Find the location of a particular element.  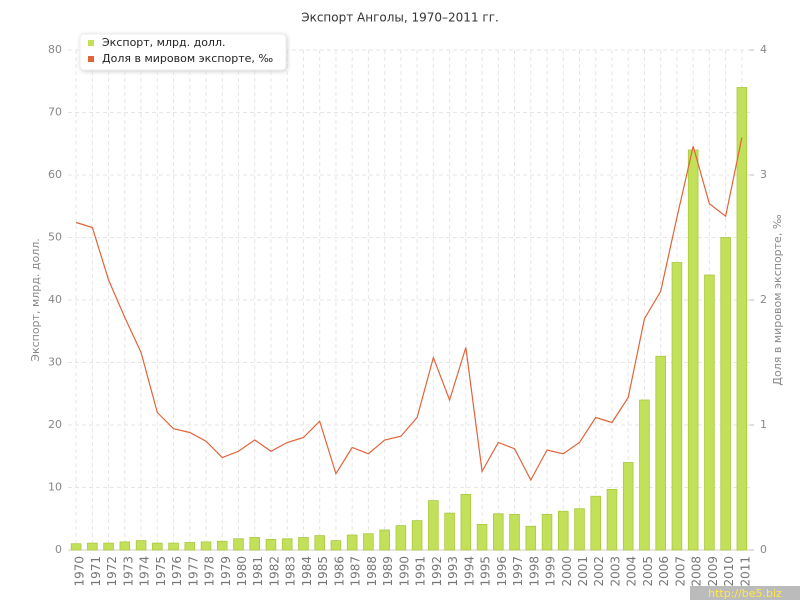

x-tick-label: 1984 is located at coordinates (307, 571).